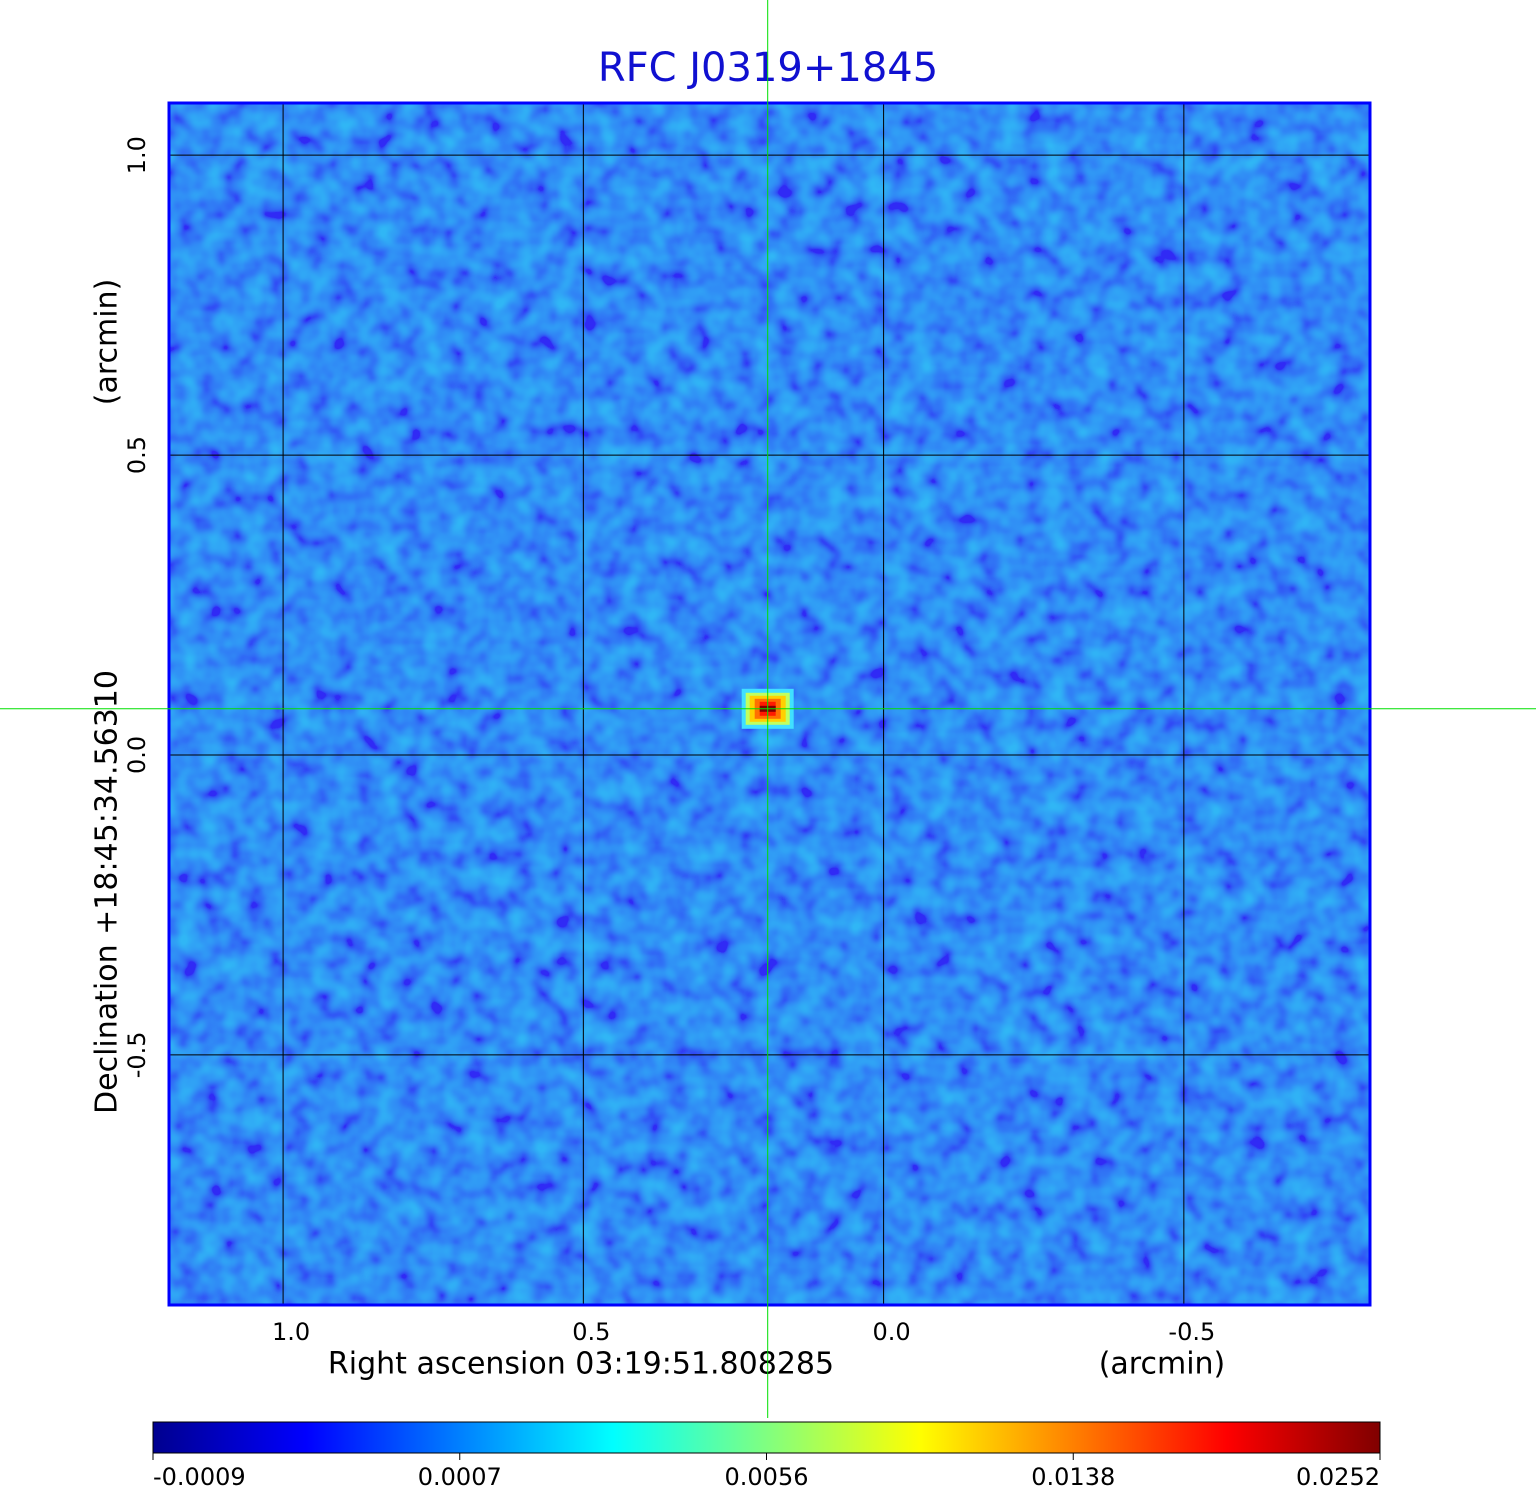  What do you see at coordinates (892, 1332) in the screenshot?
I see `x-tick-label: 0.0` at bounding box center [892, 1332].